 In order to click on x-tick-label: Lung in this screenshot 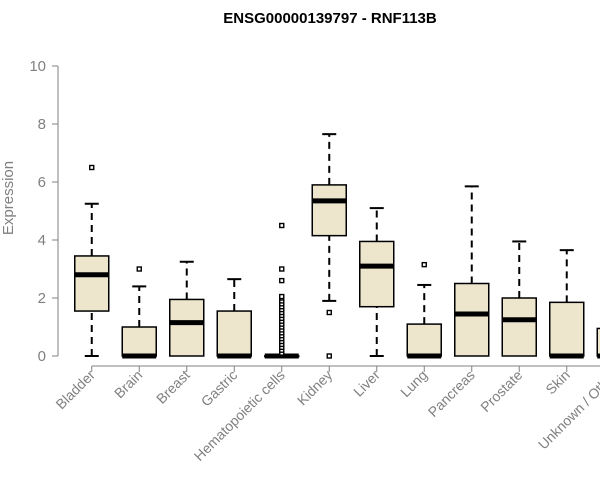, I will do `click(413, 383)`.